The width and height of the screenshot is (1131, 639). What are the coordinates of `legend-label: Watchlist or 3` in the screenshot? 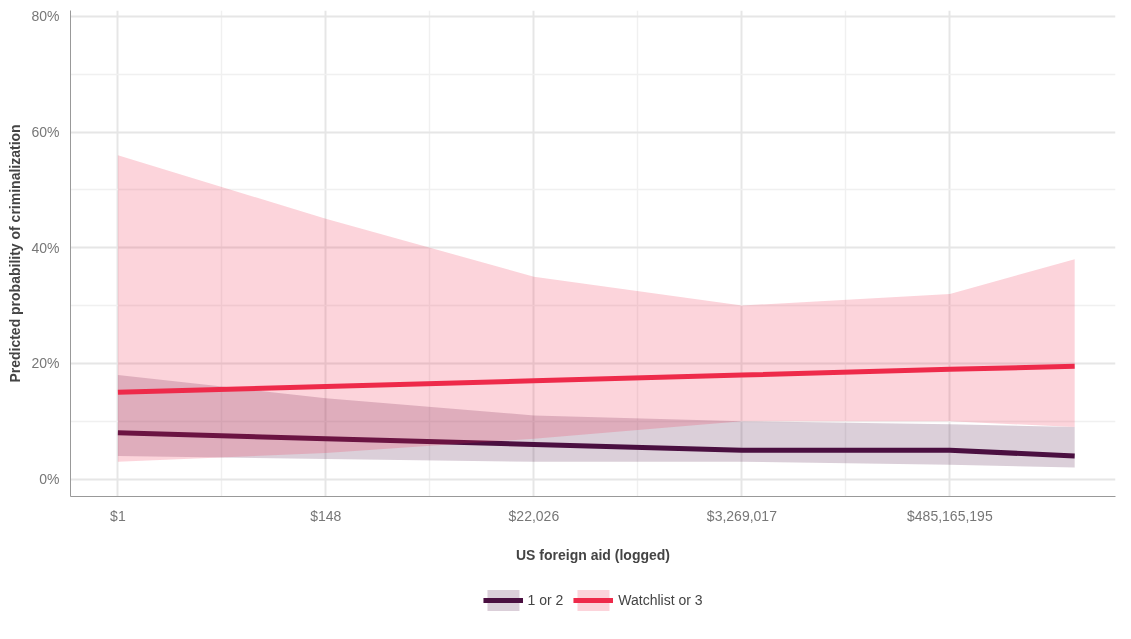 It's located at (660, 600).